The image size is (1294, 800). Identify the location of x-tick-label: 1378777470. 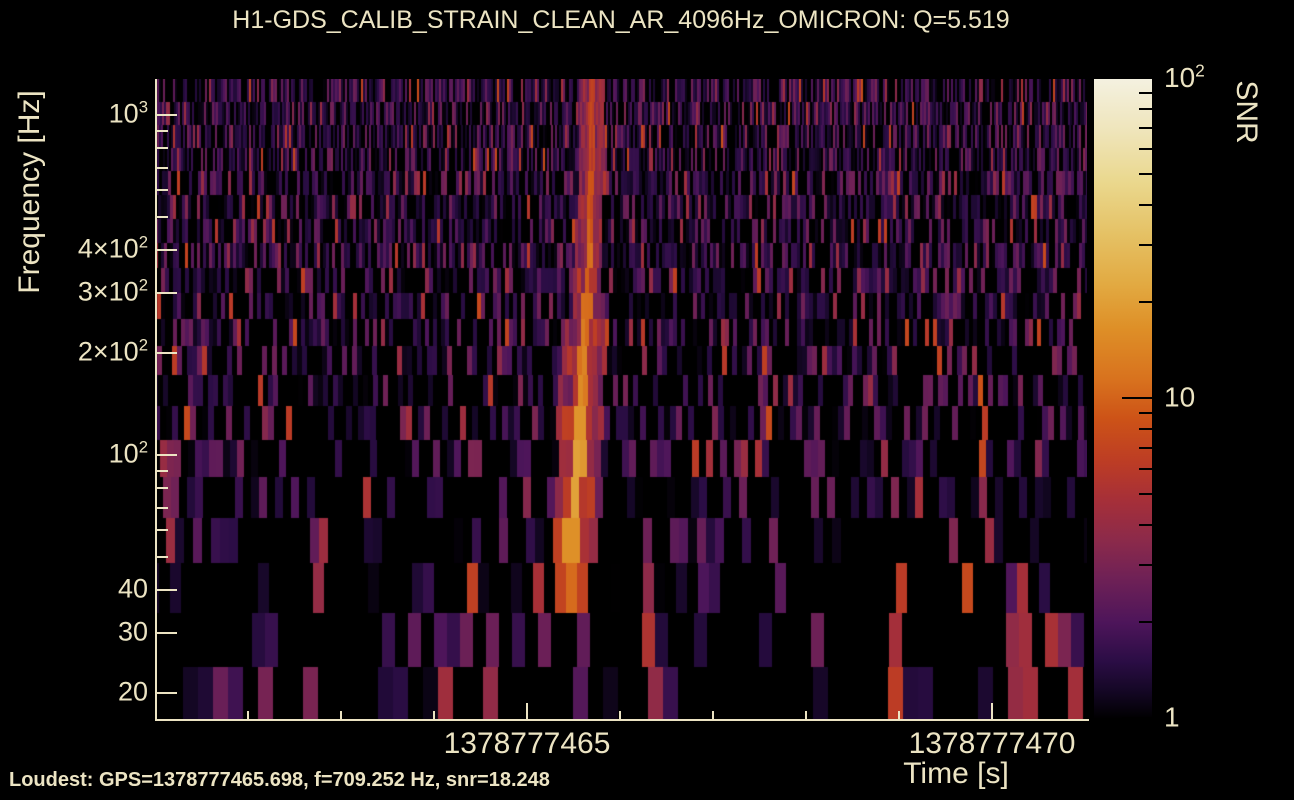
(992, 743).